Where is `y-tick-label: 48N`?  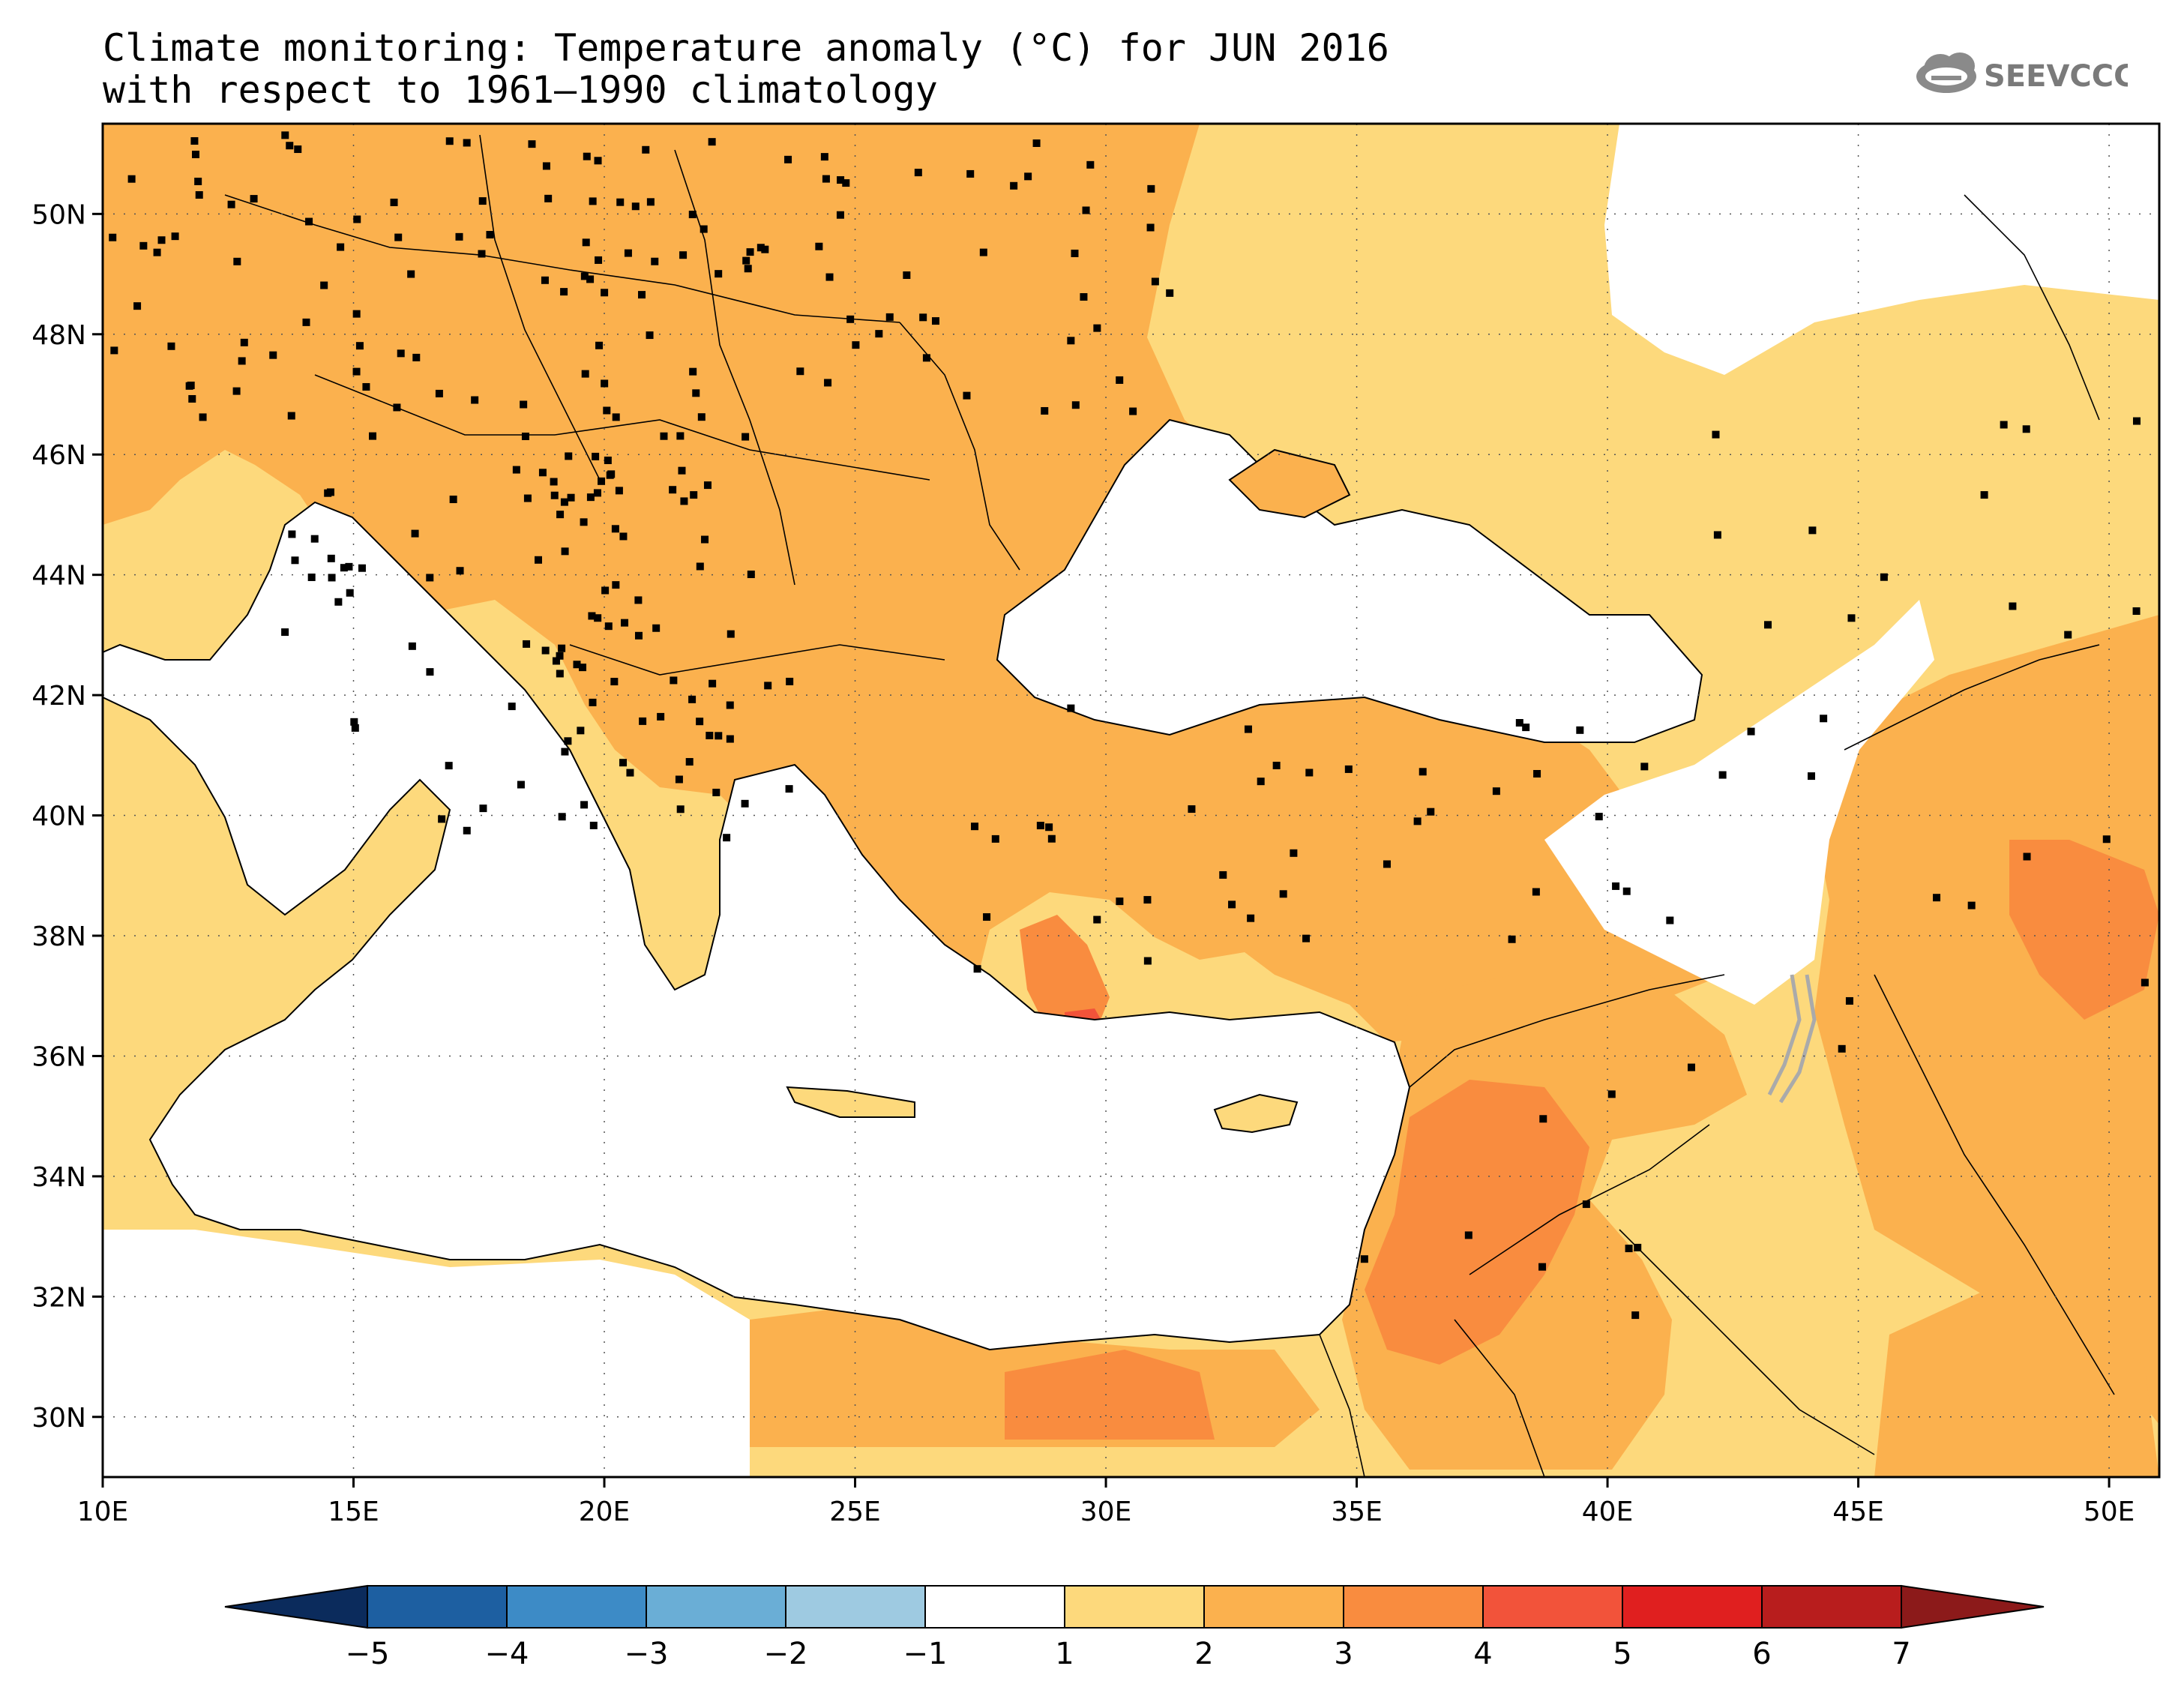
y-tick-label: 48N is located at coordinates (58, 335).